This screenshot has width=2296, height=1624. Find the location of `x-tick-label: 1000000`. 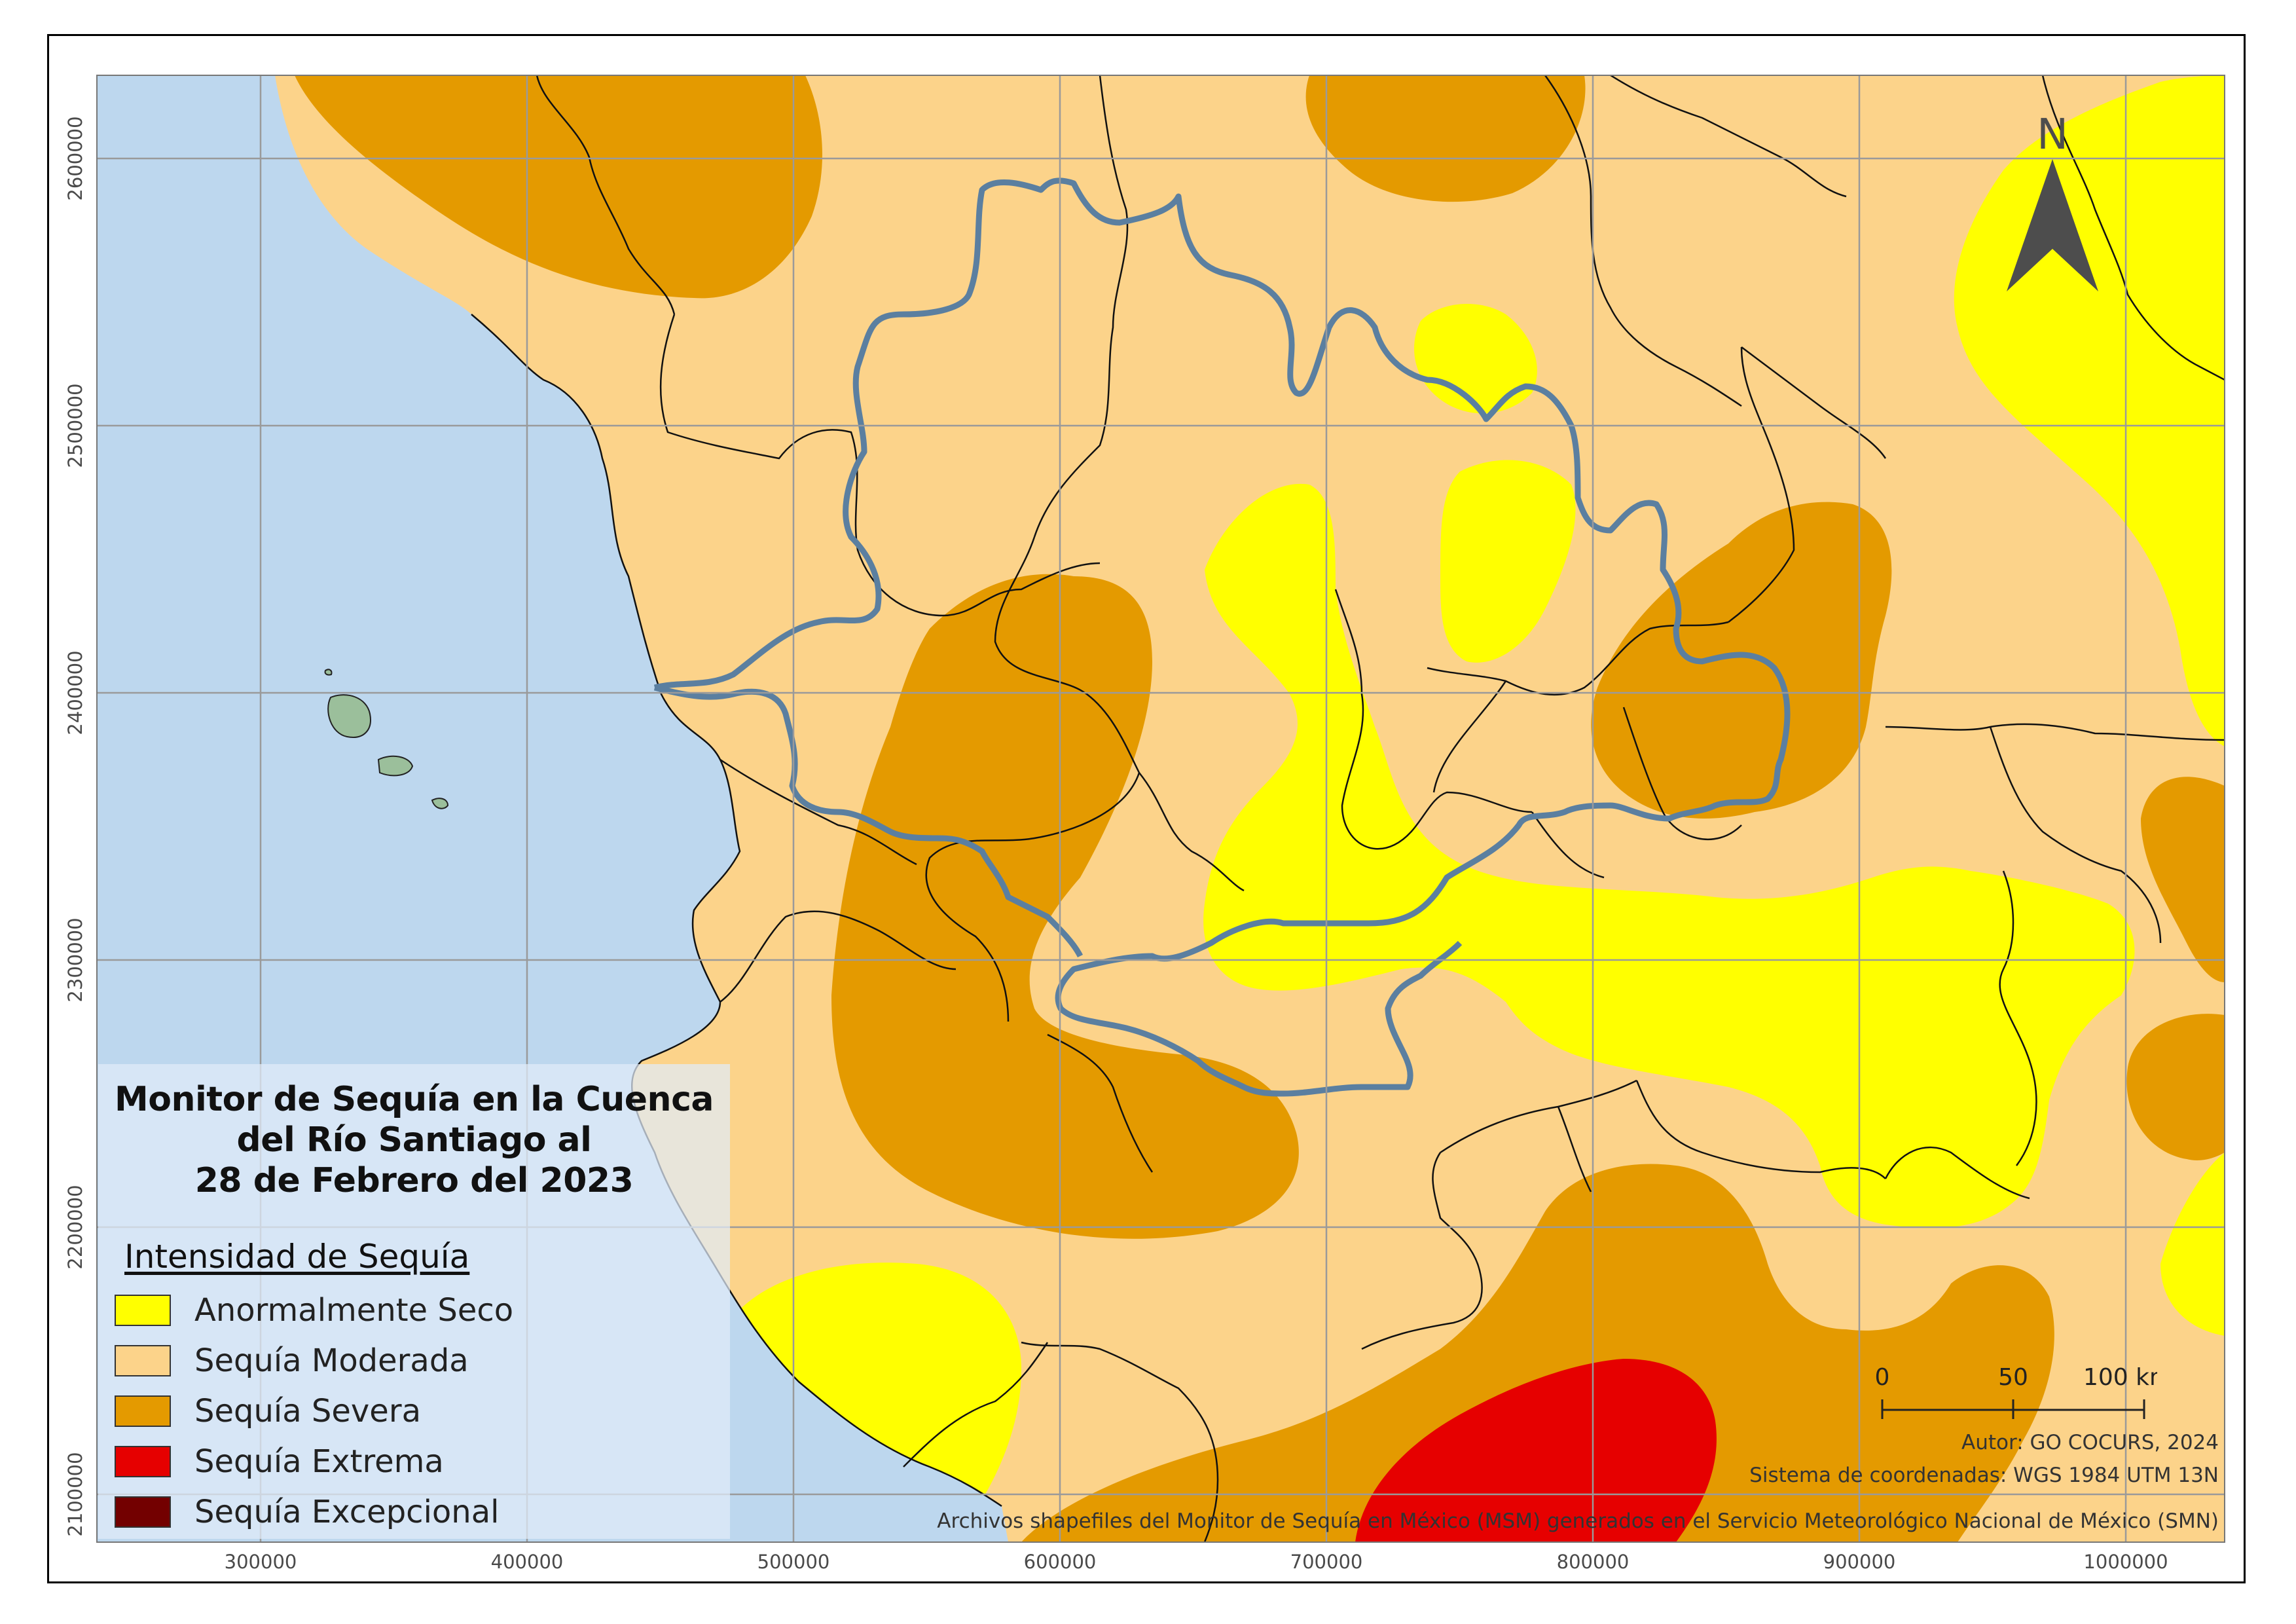

x-tick-label: 1000000 is located at coordinates (2125, 1562).